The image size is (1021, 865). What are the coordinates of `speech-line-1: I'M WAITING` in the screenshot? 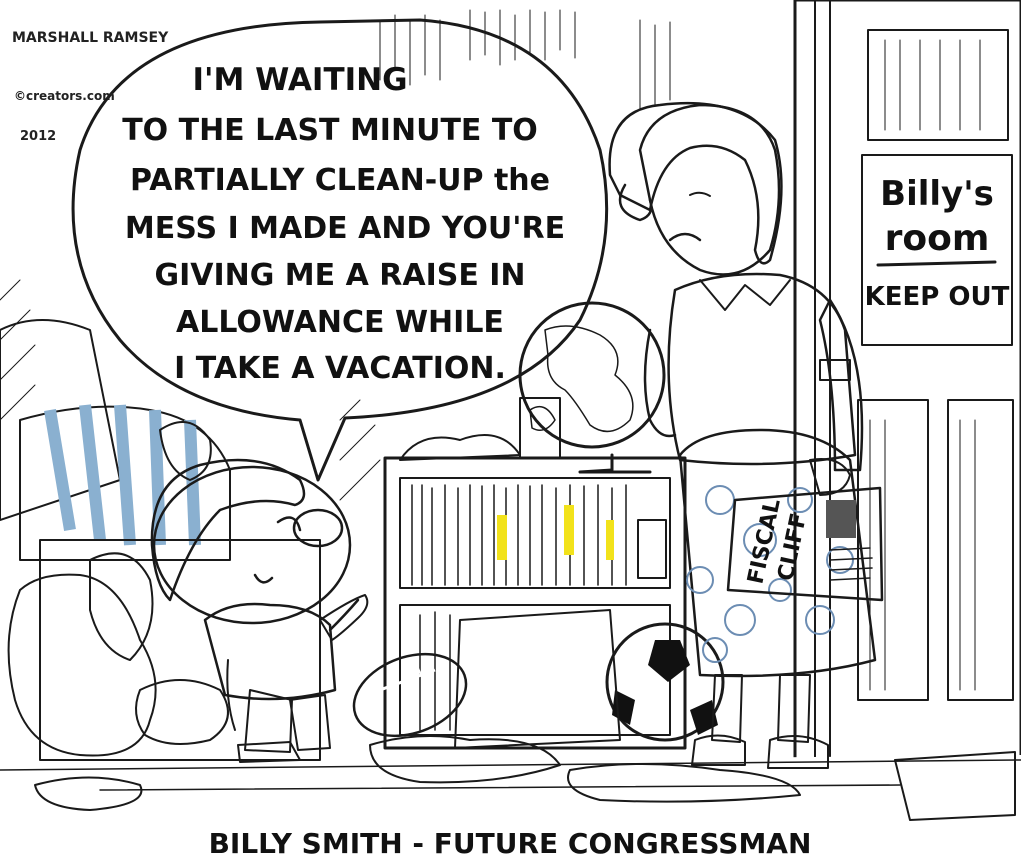 It's located at (299, 80).